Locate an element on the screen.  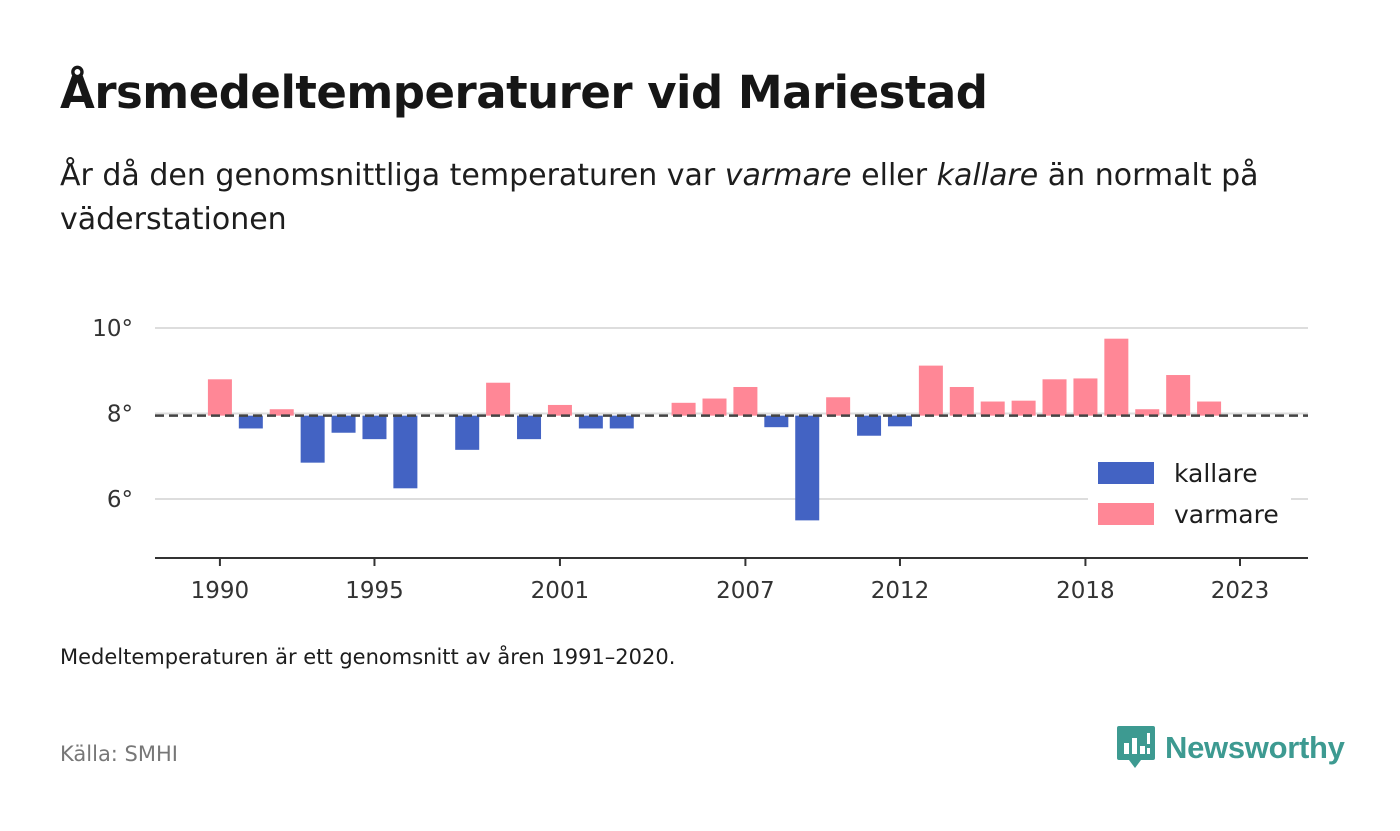
legend-label-kallare: kallare is located at coordinates (1216, 473).